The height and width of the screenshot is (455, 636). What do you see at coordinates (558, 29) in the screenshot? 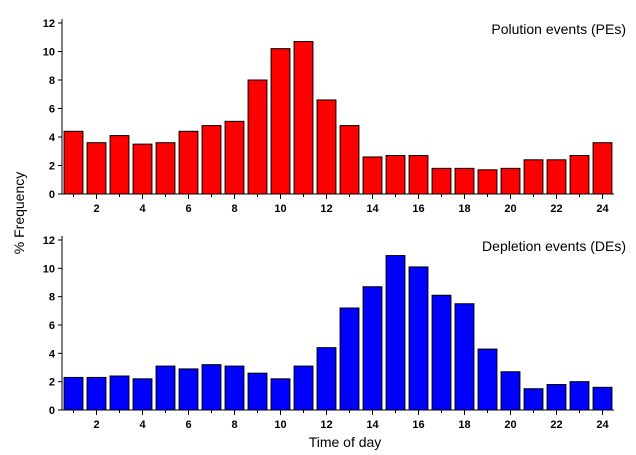
I see `panel-title: Polution events (PEs)` at bounding box center [558, 29].